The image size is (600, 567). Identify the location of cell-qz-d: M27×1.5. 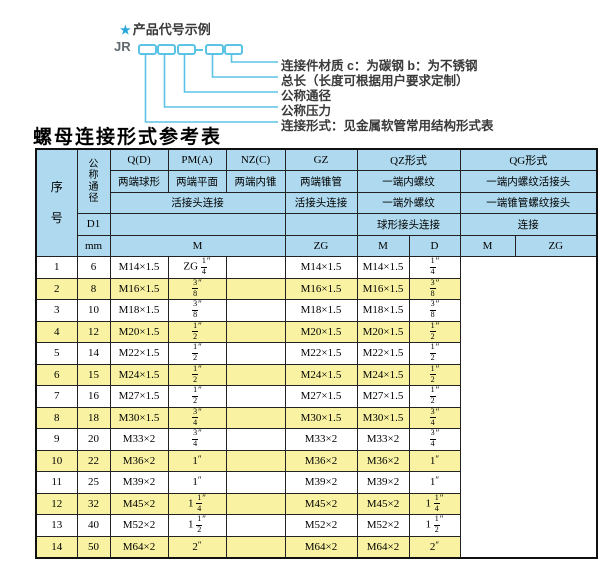
(321, 396).